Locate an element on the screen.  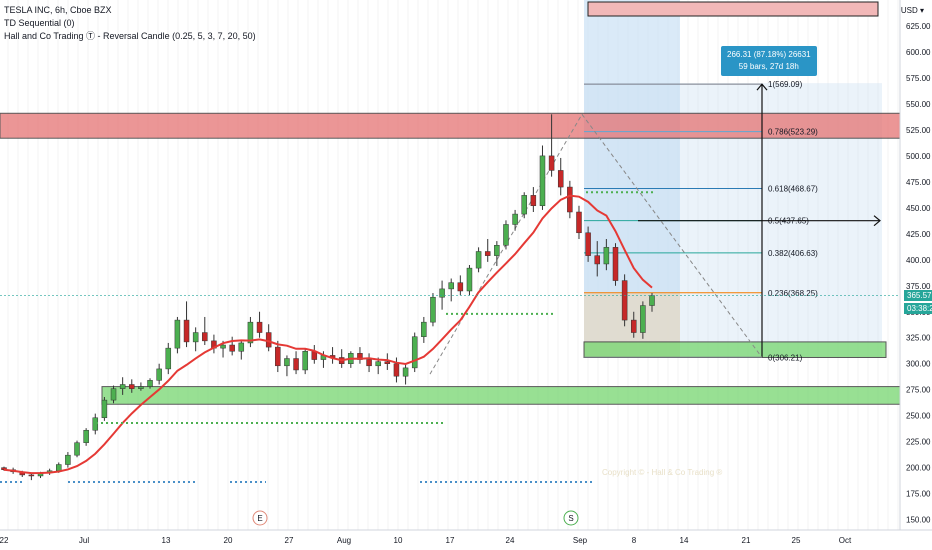
fib-label: 0.382(406.63) is located at coordinates (793, 253).